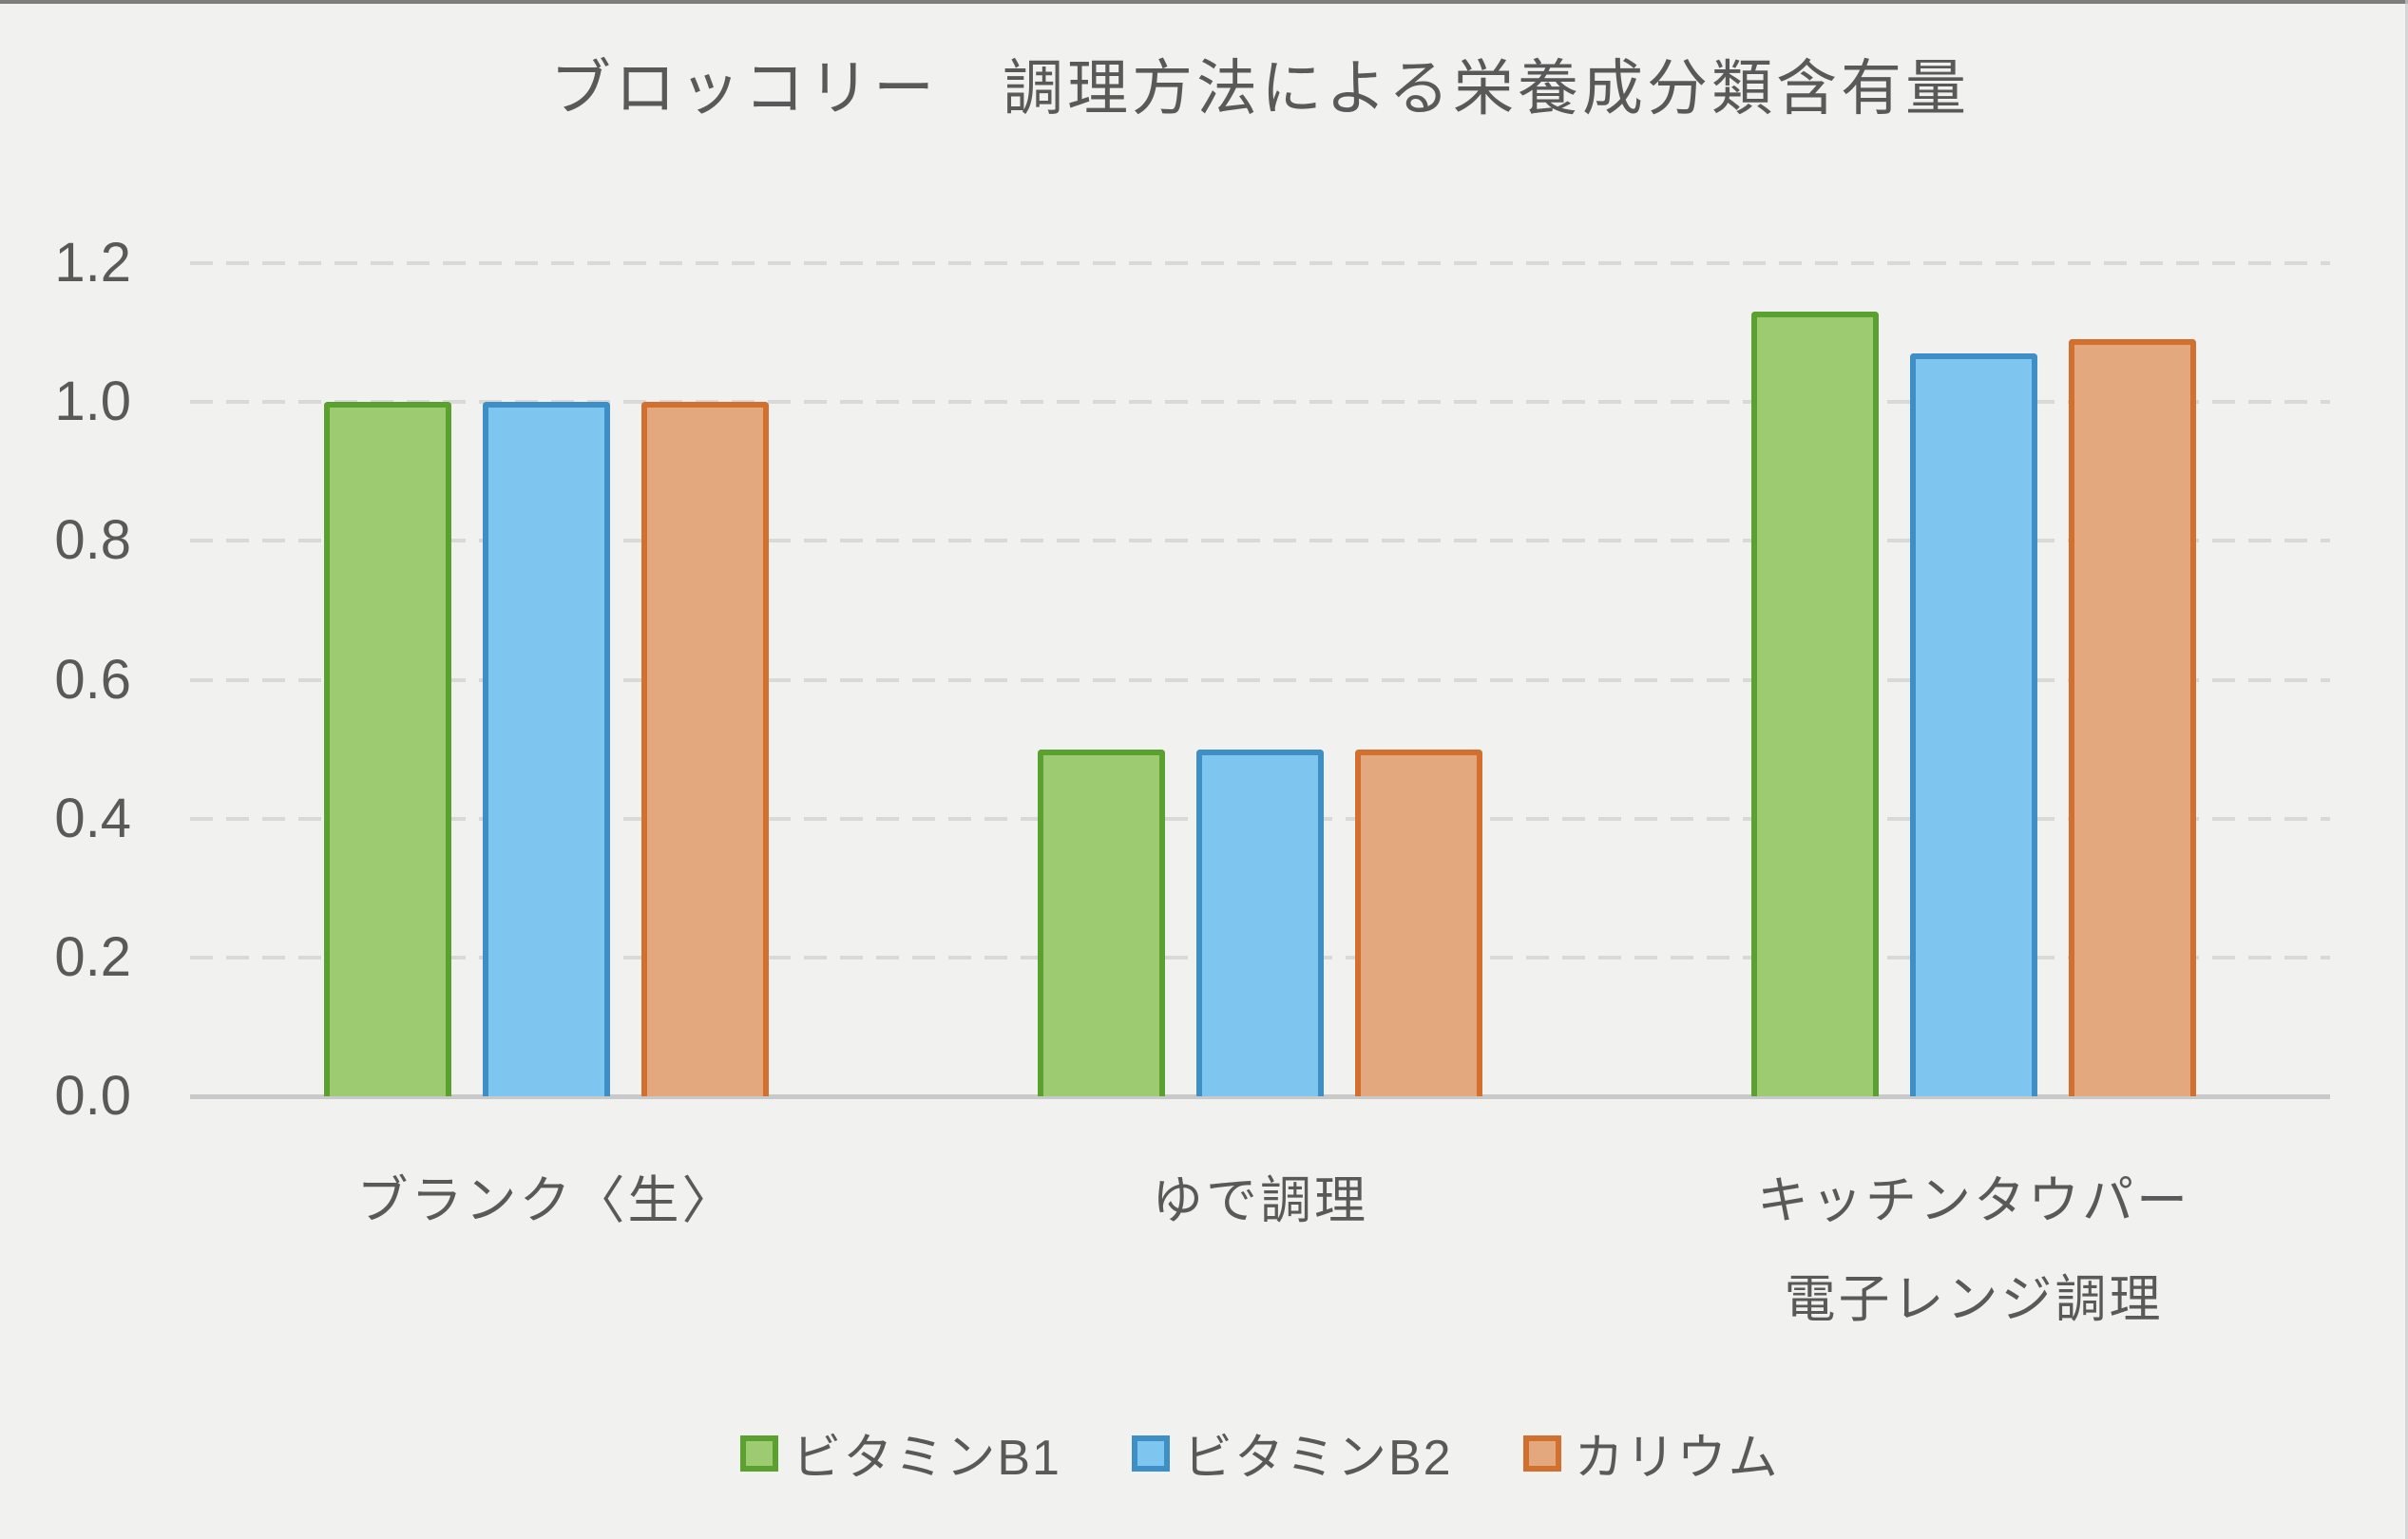  Describe the element at coordinates (93, 401) in the screenshot. I see `y-tick-label: 1.0` at that location.